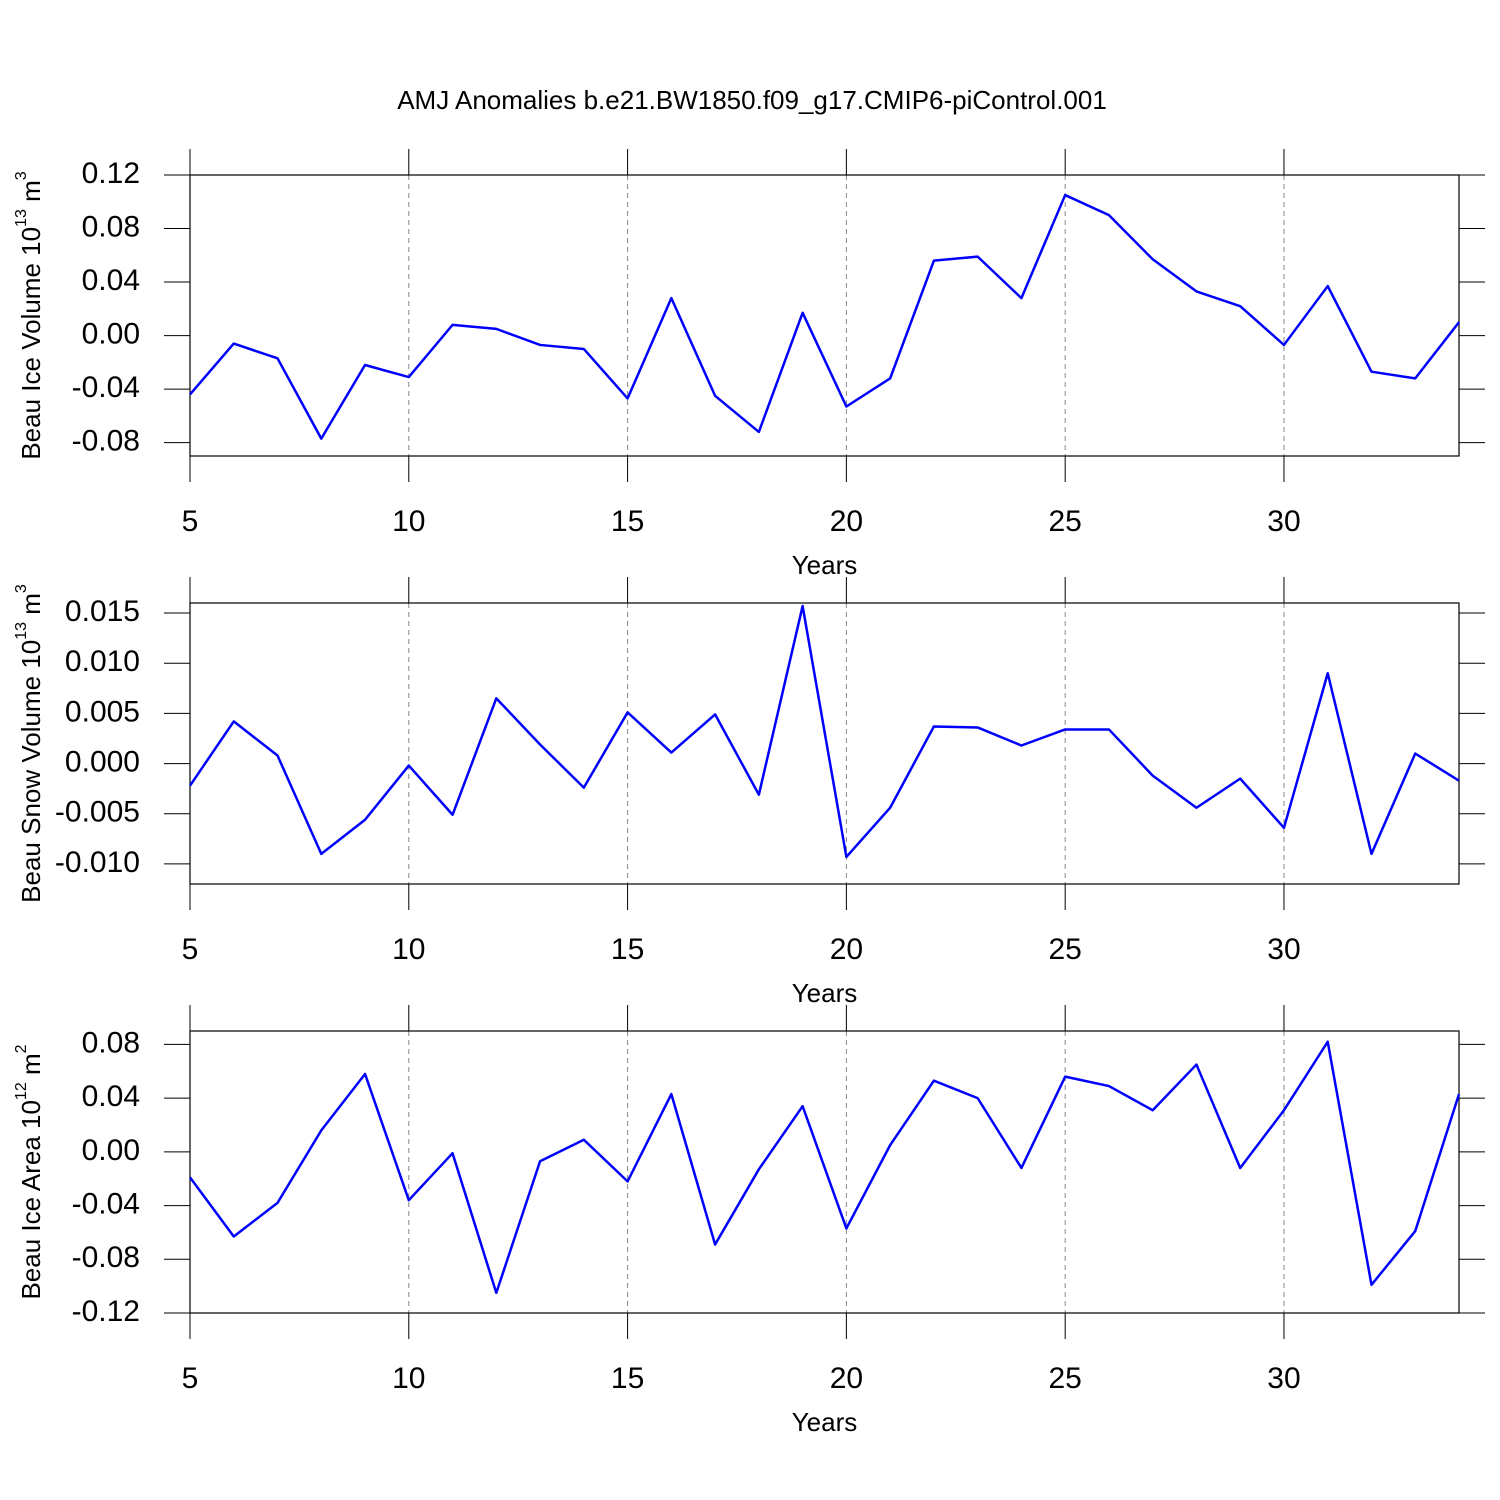 Image resolution: width=1500 pixels, height=1500 pixels. I want to click on y-axis-label-exponent: 12, so click(21, 1091).